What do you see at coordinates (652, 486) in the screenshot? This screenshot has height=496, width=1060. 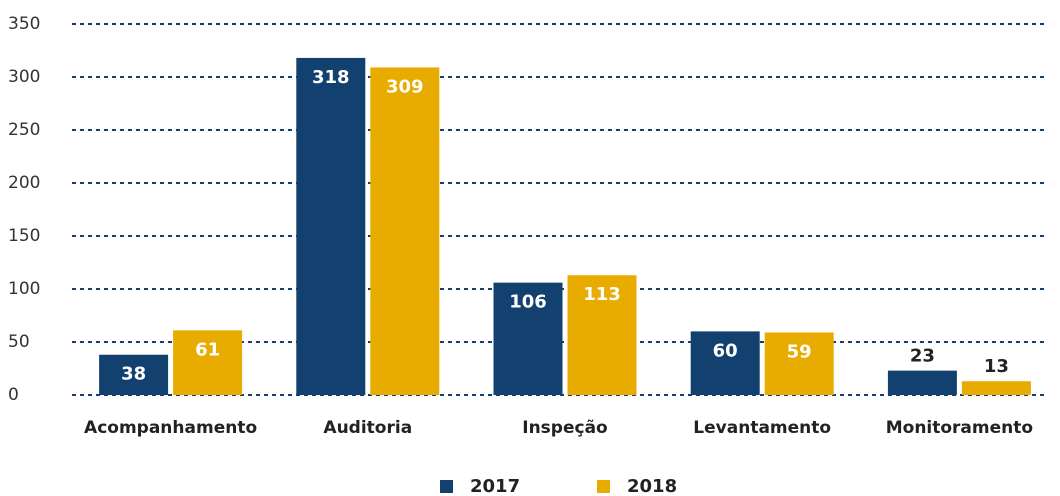 I see `legend-label: 2018` at bounding box center [652, 486].